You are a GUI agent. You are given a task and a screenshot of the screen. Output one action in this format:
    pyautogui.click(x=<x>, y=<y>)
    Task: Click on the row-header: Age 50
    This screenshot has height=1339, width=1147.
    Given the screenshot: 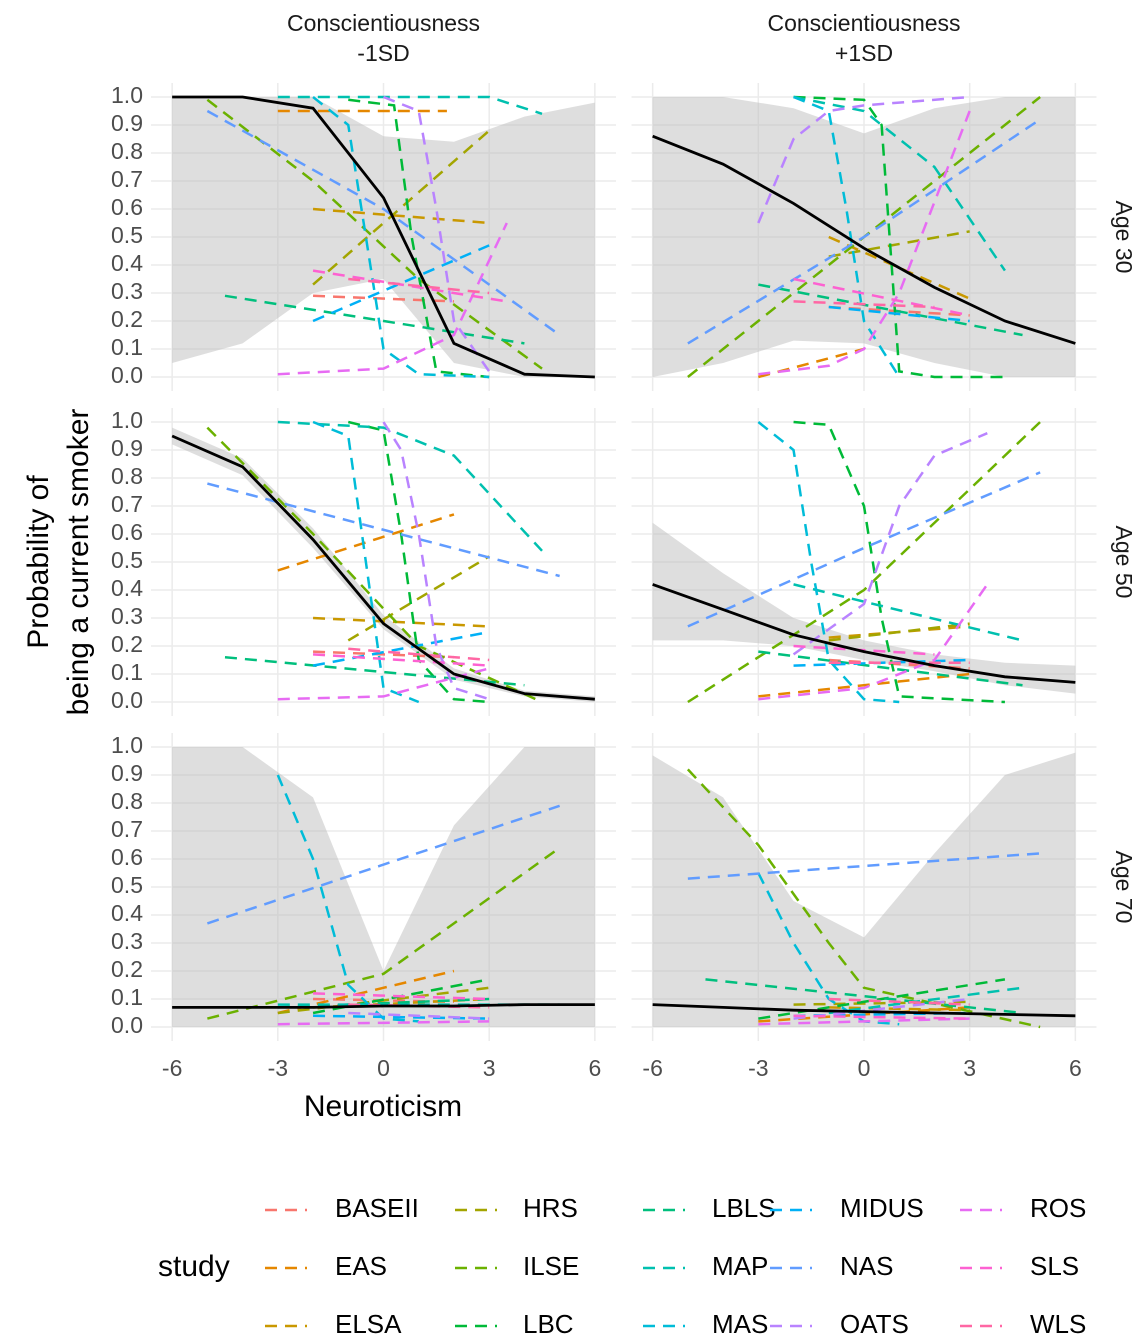 What is the action you would take?
    pyautogui.click(x=1124, y=562)
    